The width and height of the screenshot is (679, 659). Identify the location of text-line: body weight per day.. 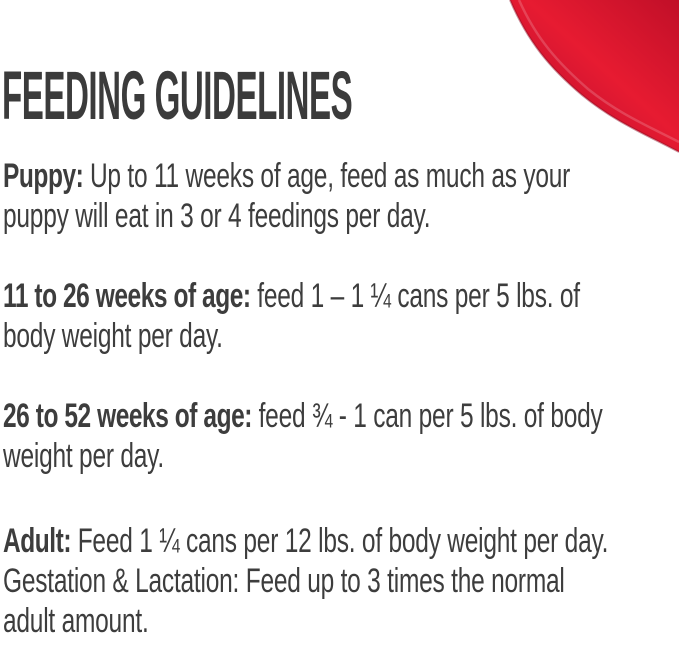
(113, 336).